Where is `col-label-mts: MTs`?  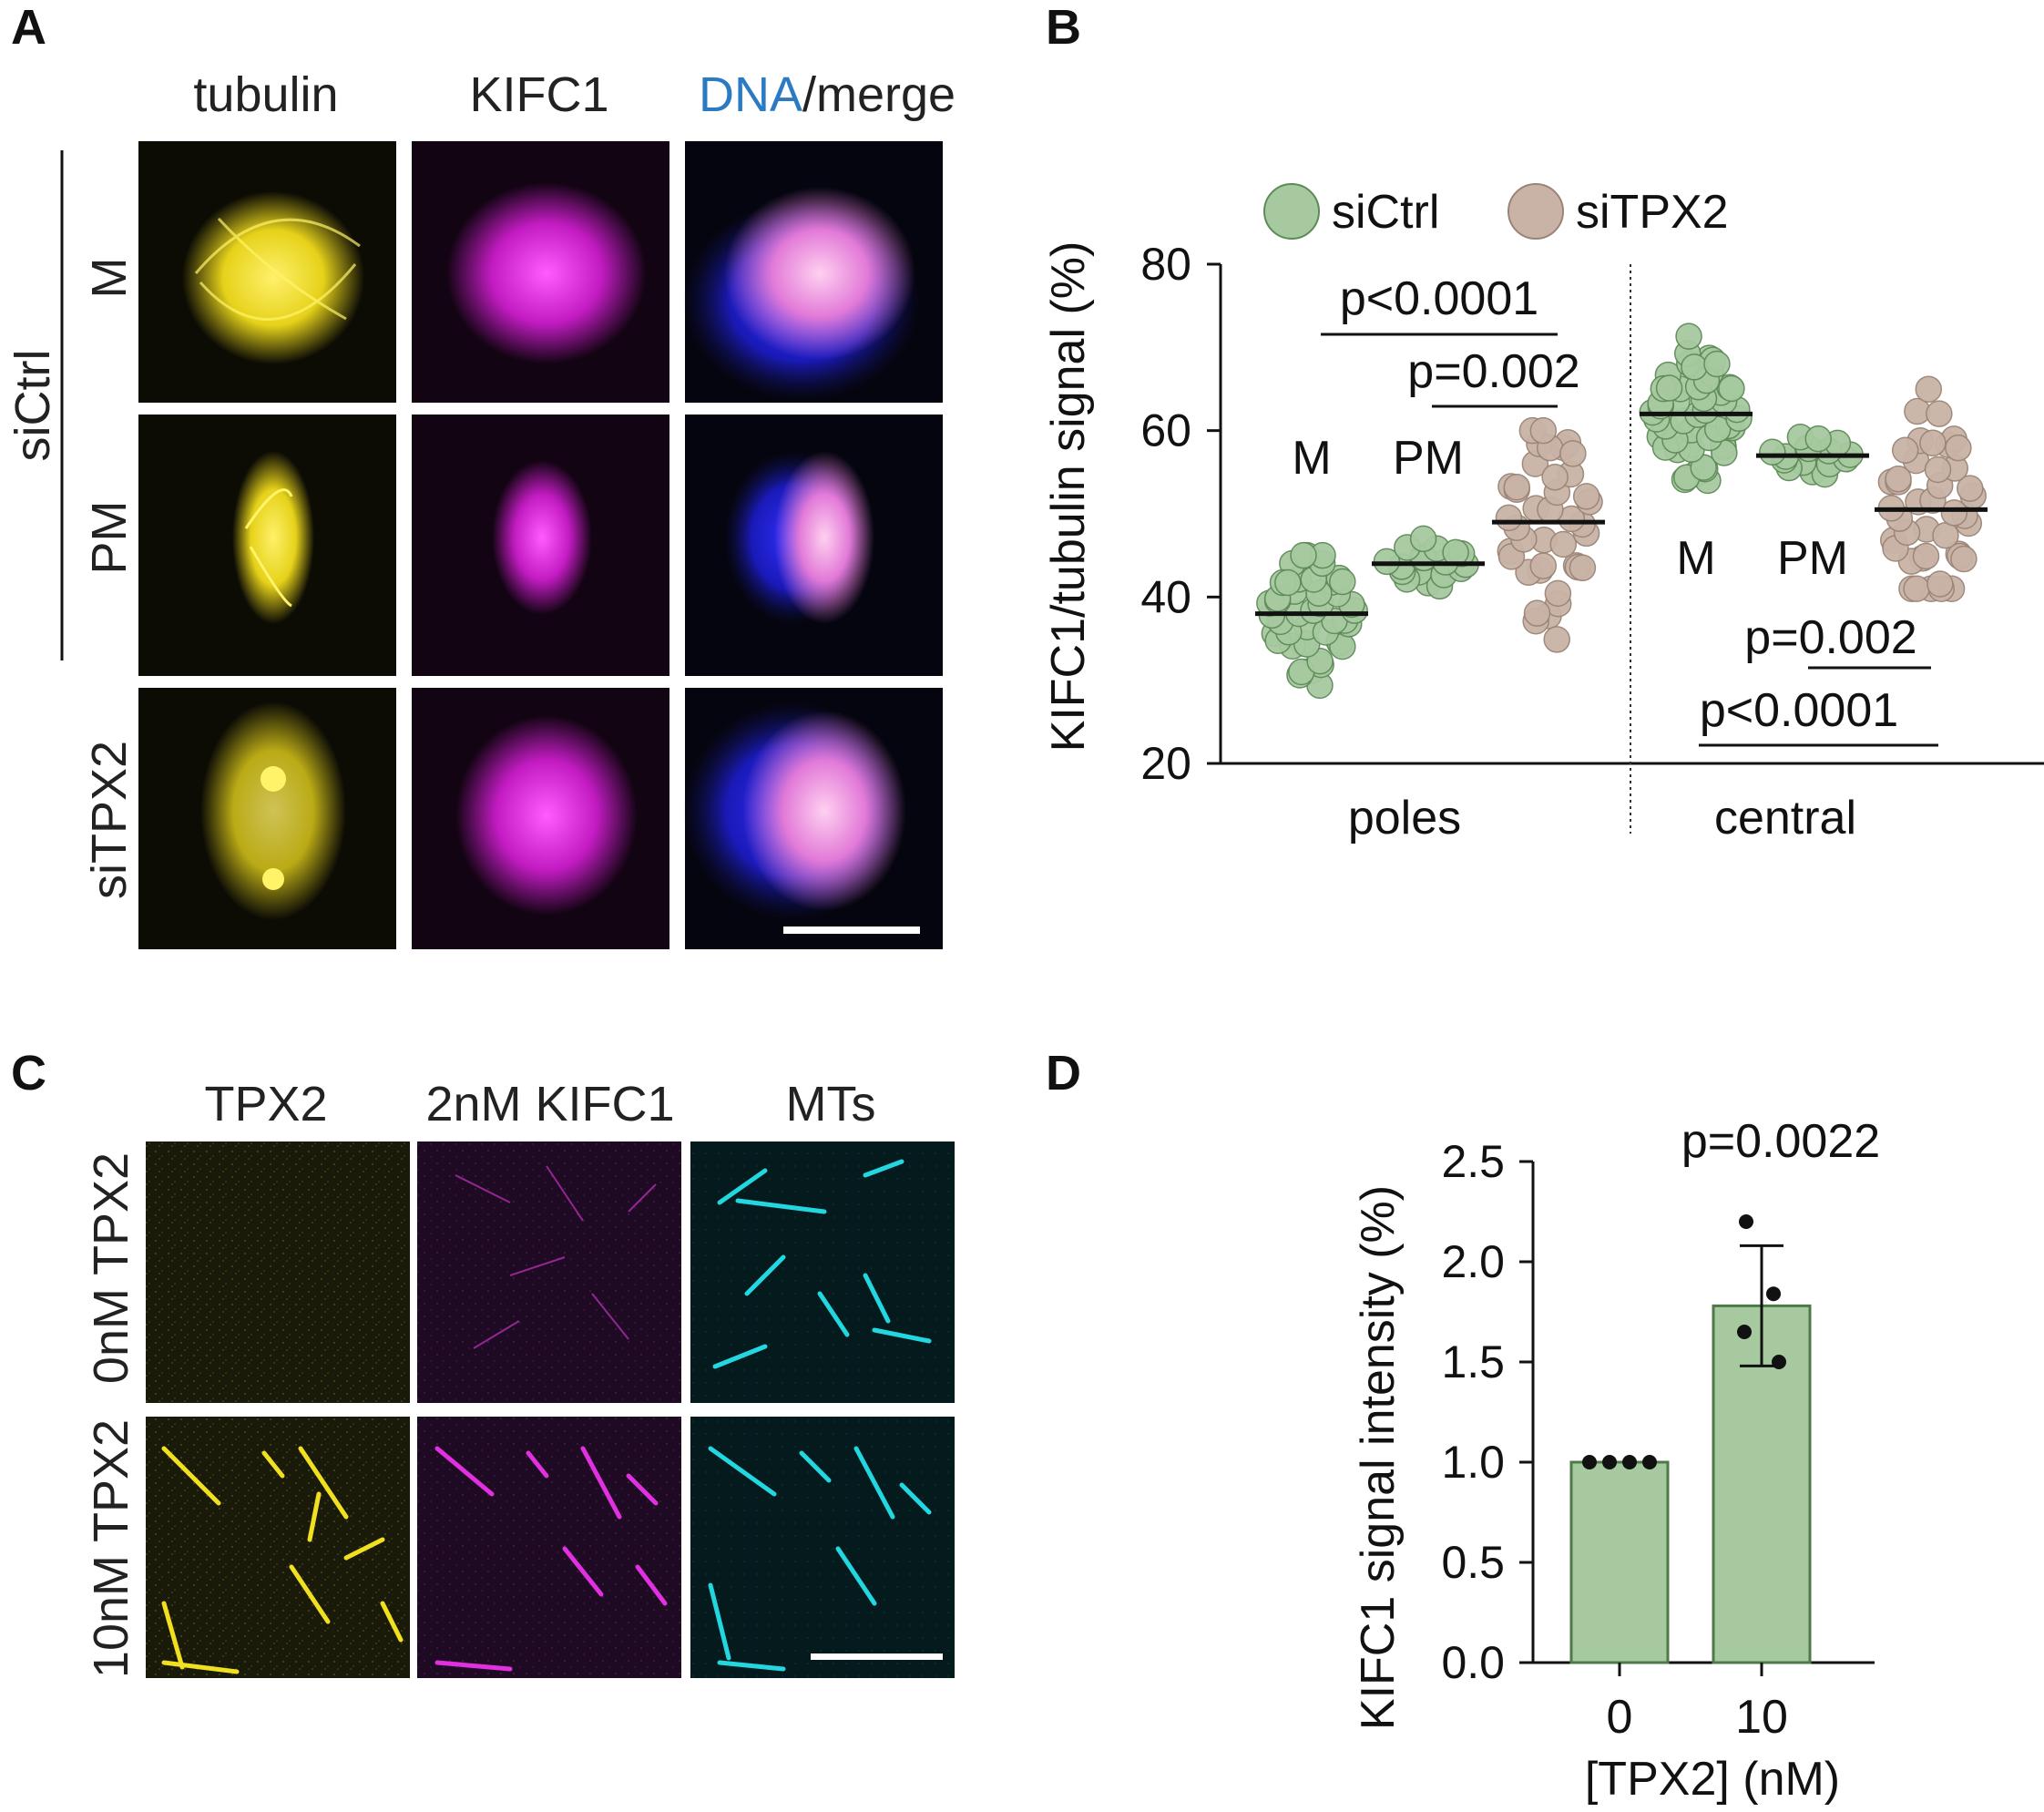
col-label-mts: MTs is located at coordinates (831, 1104).